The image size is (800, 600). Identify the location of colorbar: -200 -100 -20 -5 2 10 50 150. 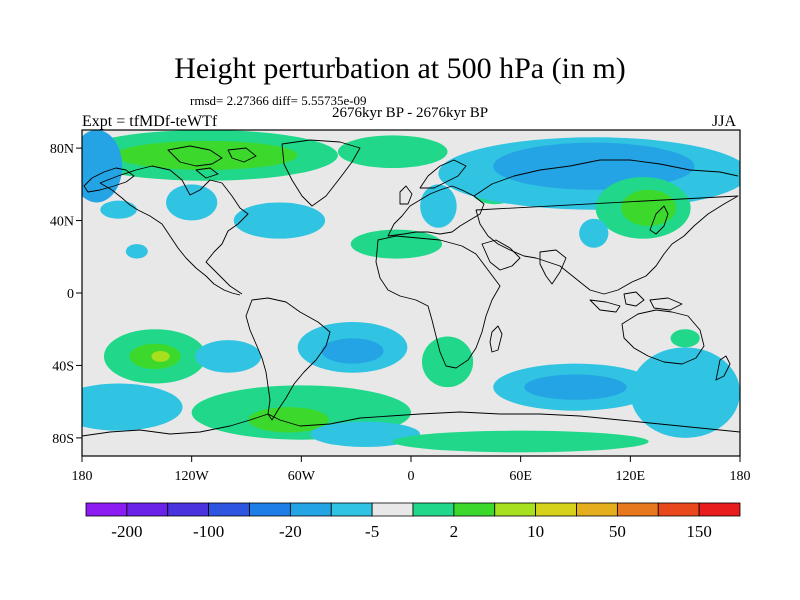
(413, 521).